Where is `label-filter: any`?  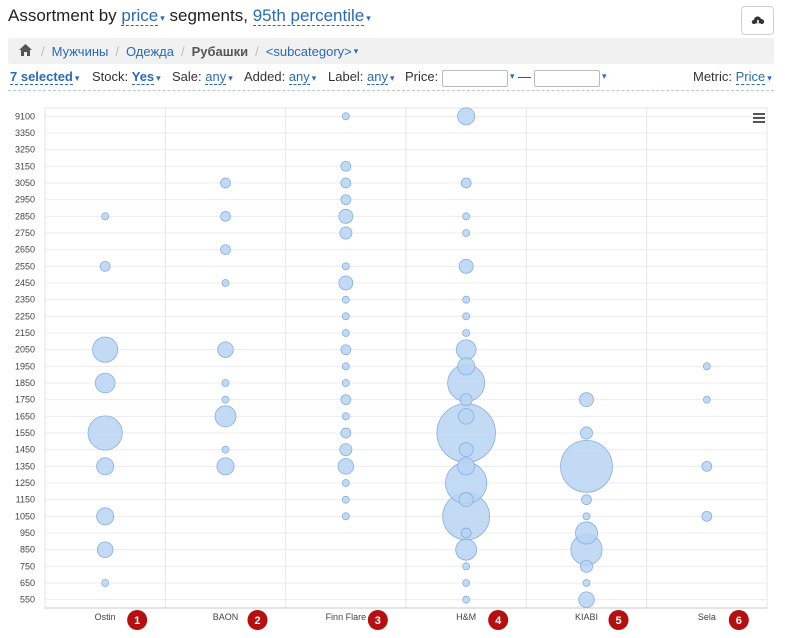
label-filter: any is located at coordinates (378, 77).